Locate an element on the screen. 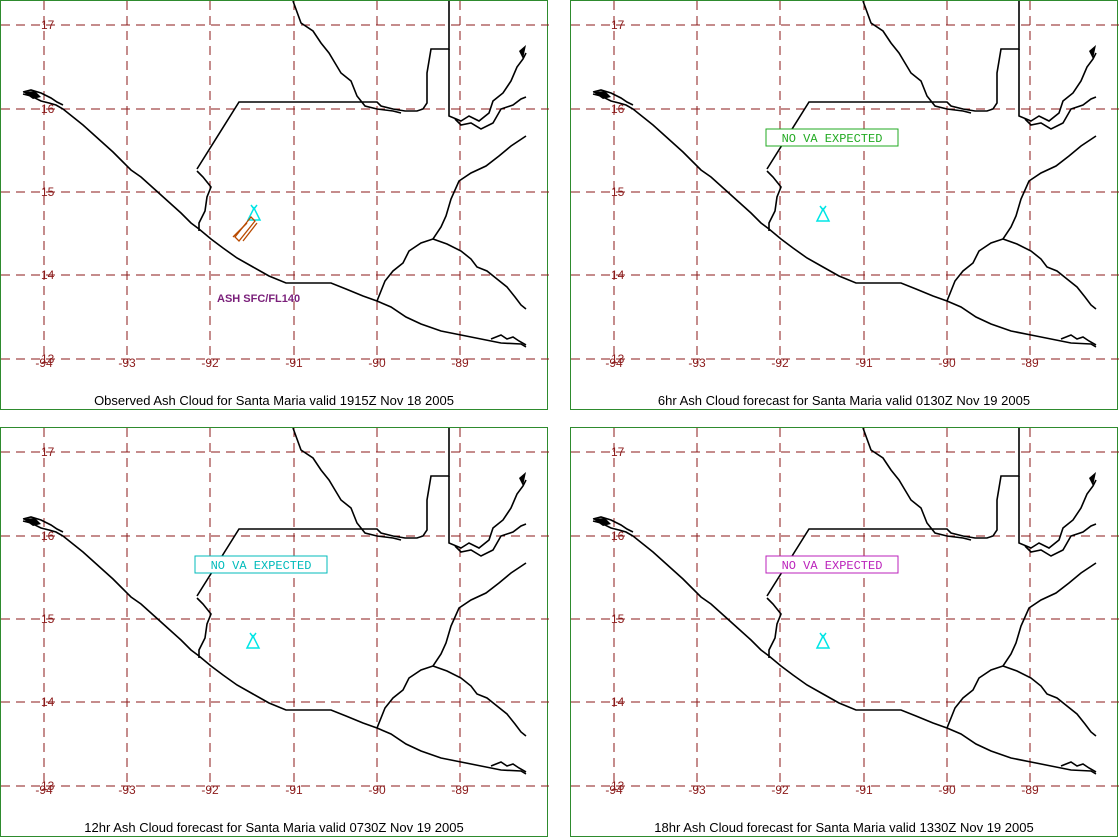 The width and height of the screenshot is (1119, 839). volcano-outline is located at coordinates (823, 214).